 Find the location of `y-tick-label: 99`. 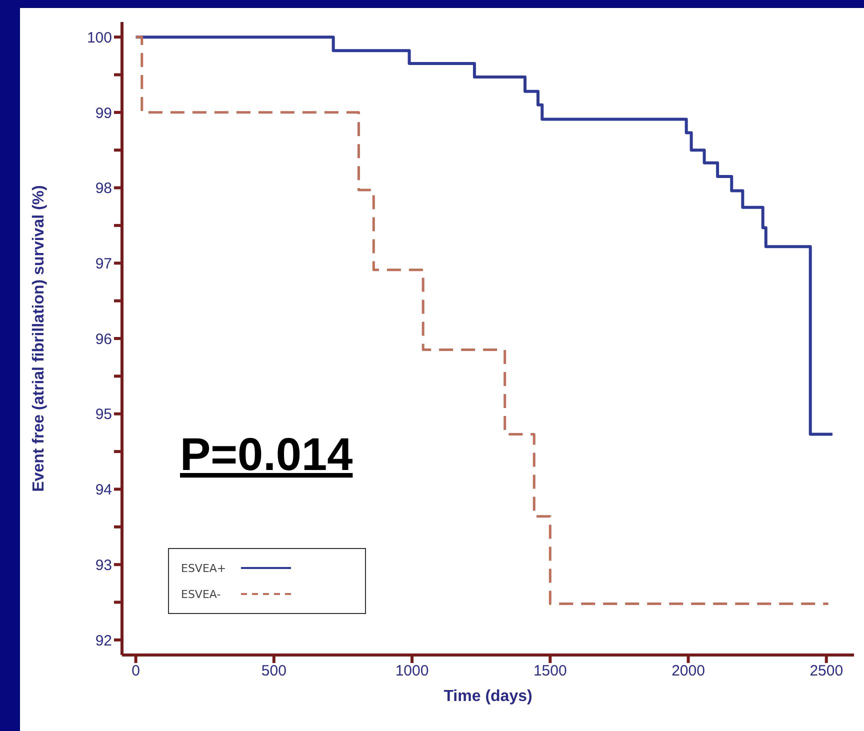

y-tick-label: 99 is located at coordinates (103, 113).